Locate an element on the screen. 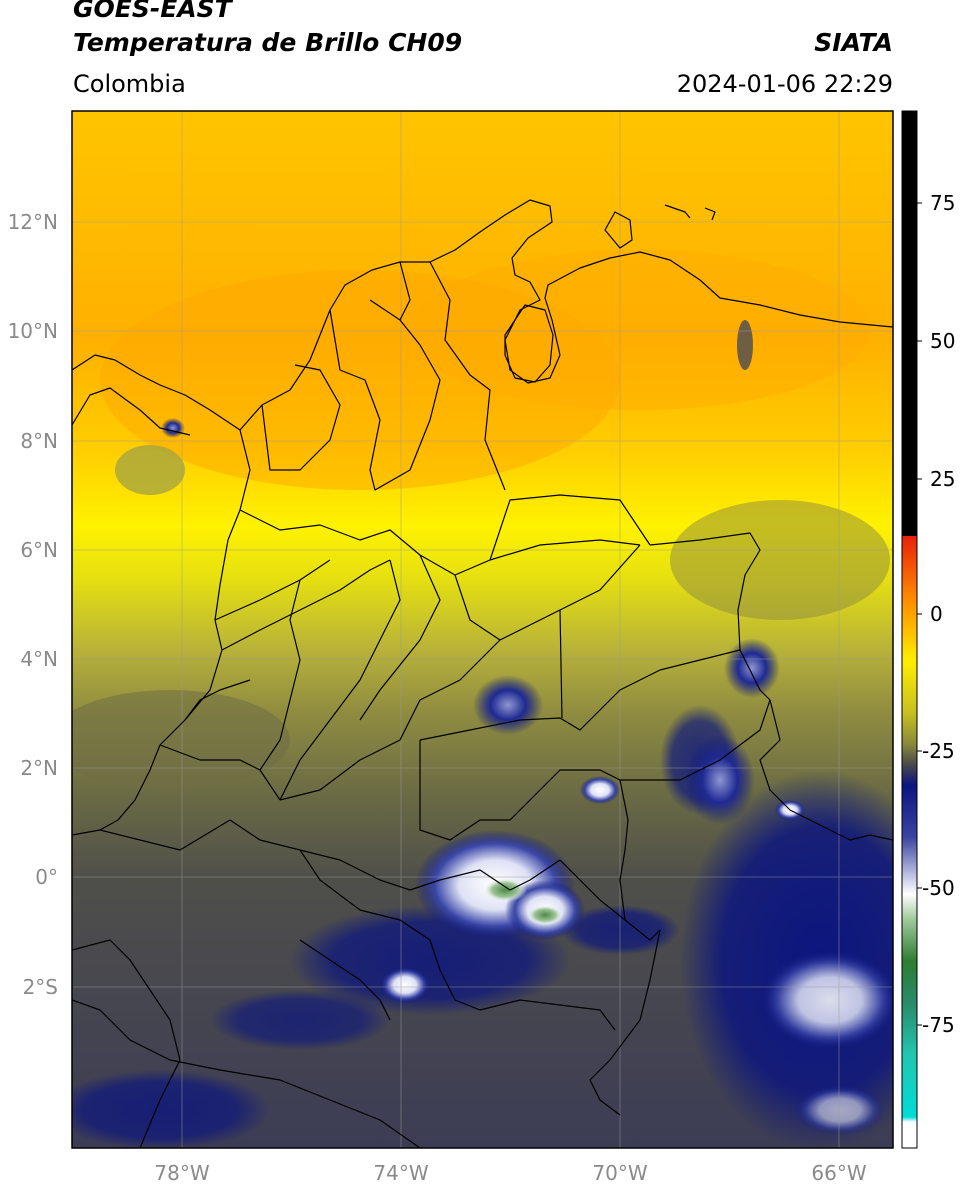 The image size is (966, 1190). satellite-title: GOES-EAST is located at coordinates (152, 11).